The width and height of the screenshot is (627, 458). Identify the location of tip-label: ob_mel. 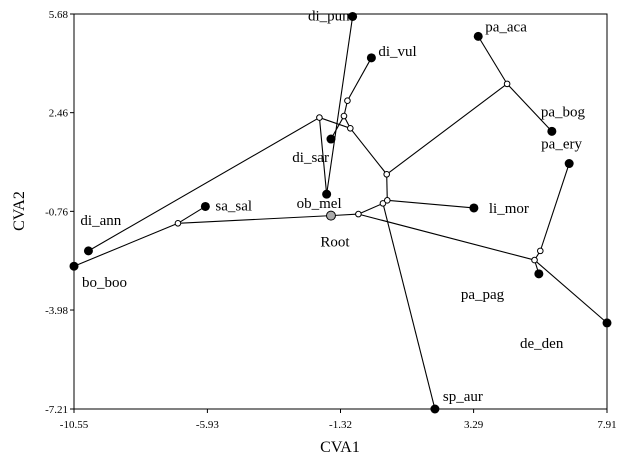
(319, 204).